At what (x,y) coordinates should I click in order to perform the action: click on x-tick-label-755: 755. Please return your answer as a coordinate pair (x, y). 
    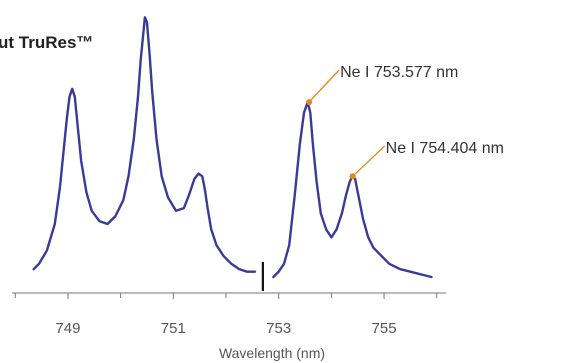
    Looking at the image, I should click on (384, 328).